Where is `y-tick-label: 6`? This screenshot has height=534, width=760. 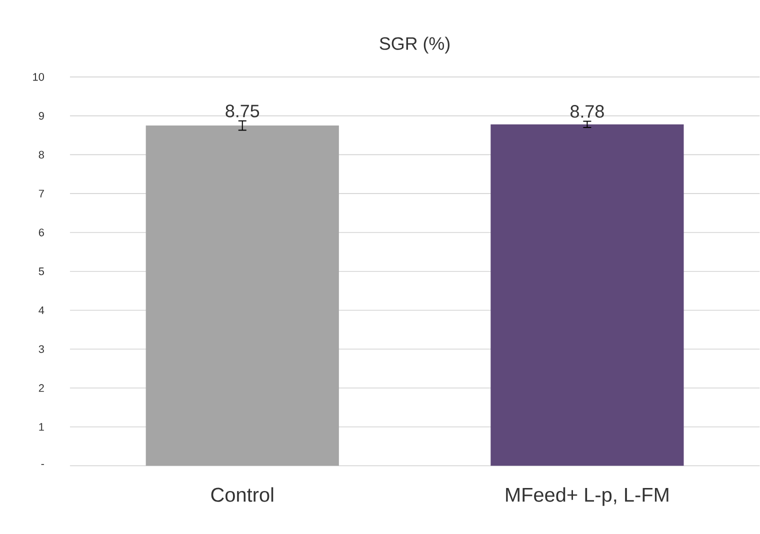
y-tick-label: 6 is located at coordinates (41, 232).